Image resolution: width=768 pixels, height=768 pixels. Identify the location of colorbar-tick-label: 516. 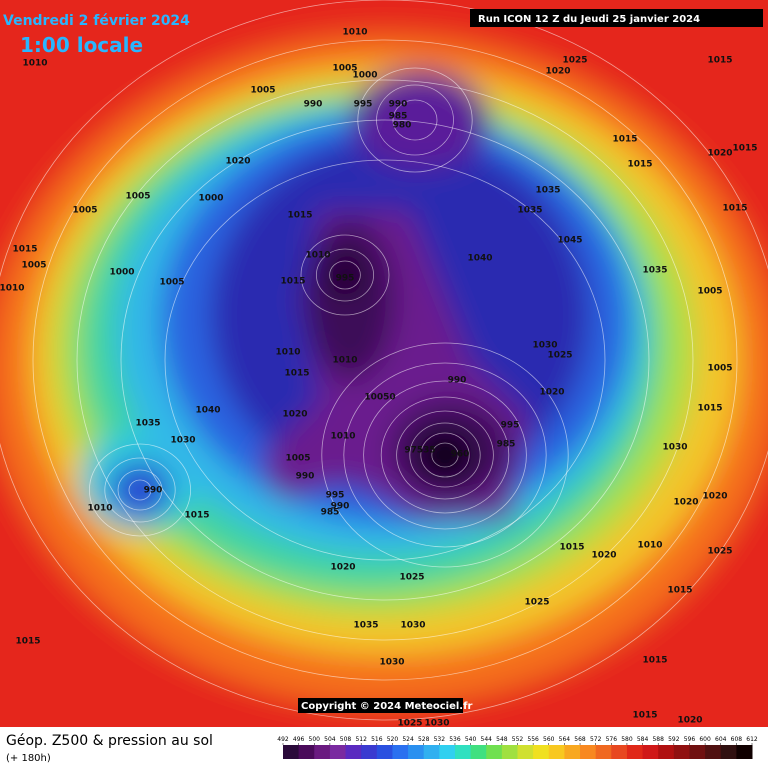
(377, 739).